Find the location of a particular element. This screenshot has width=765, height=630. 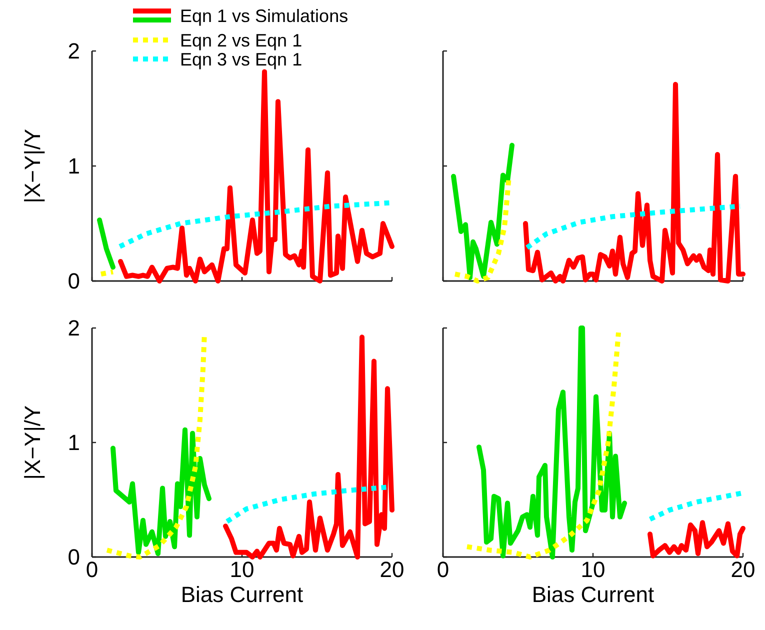

legend-label: Eqn 1 vs Simulations is located at coordinates (264, 16).